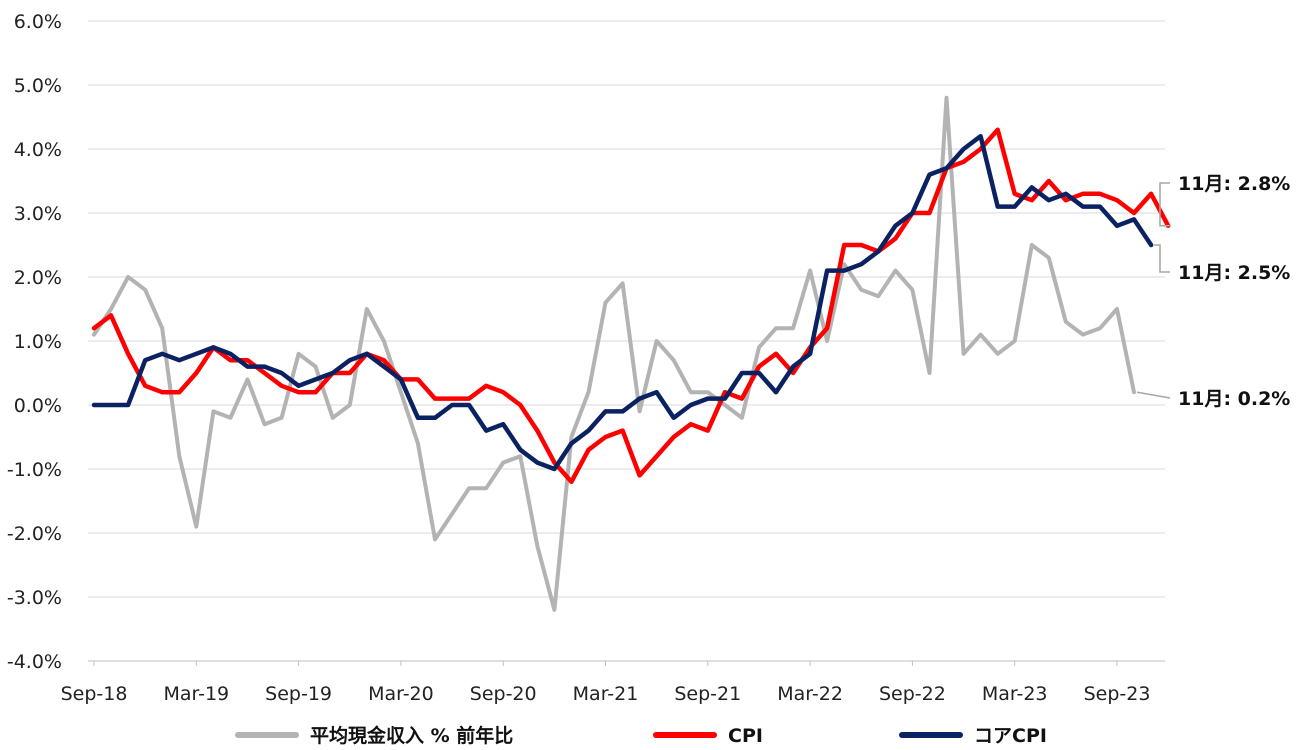 Image resolution: width=1312 pixels, height=750 pixels. Describe the element at coordinates (606, 694) in the screenshot. I see `x-tick-label: Mar-21` at that location.